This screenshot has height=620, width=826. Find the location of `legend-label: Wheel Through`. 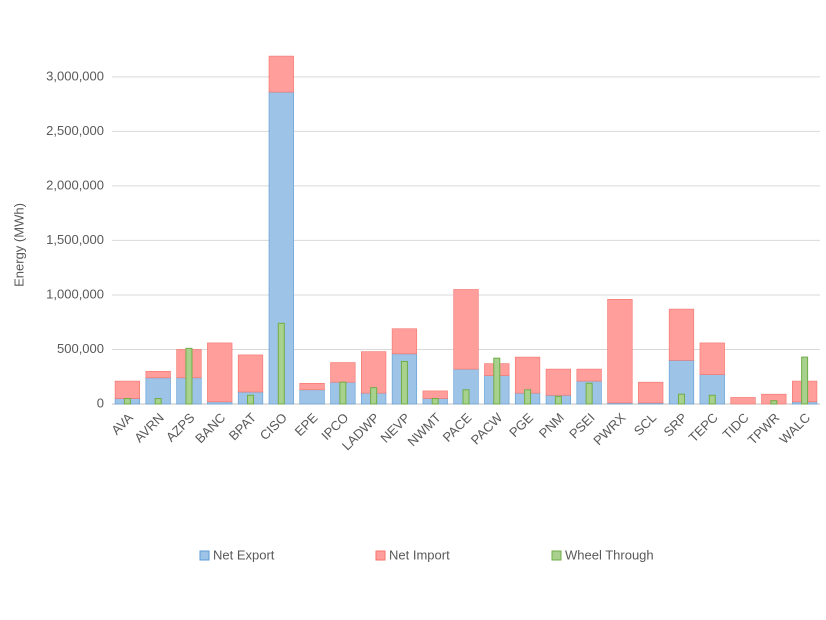

legend-label: Wheel Through is located at coordinates (609, 554).